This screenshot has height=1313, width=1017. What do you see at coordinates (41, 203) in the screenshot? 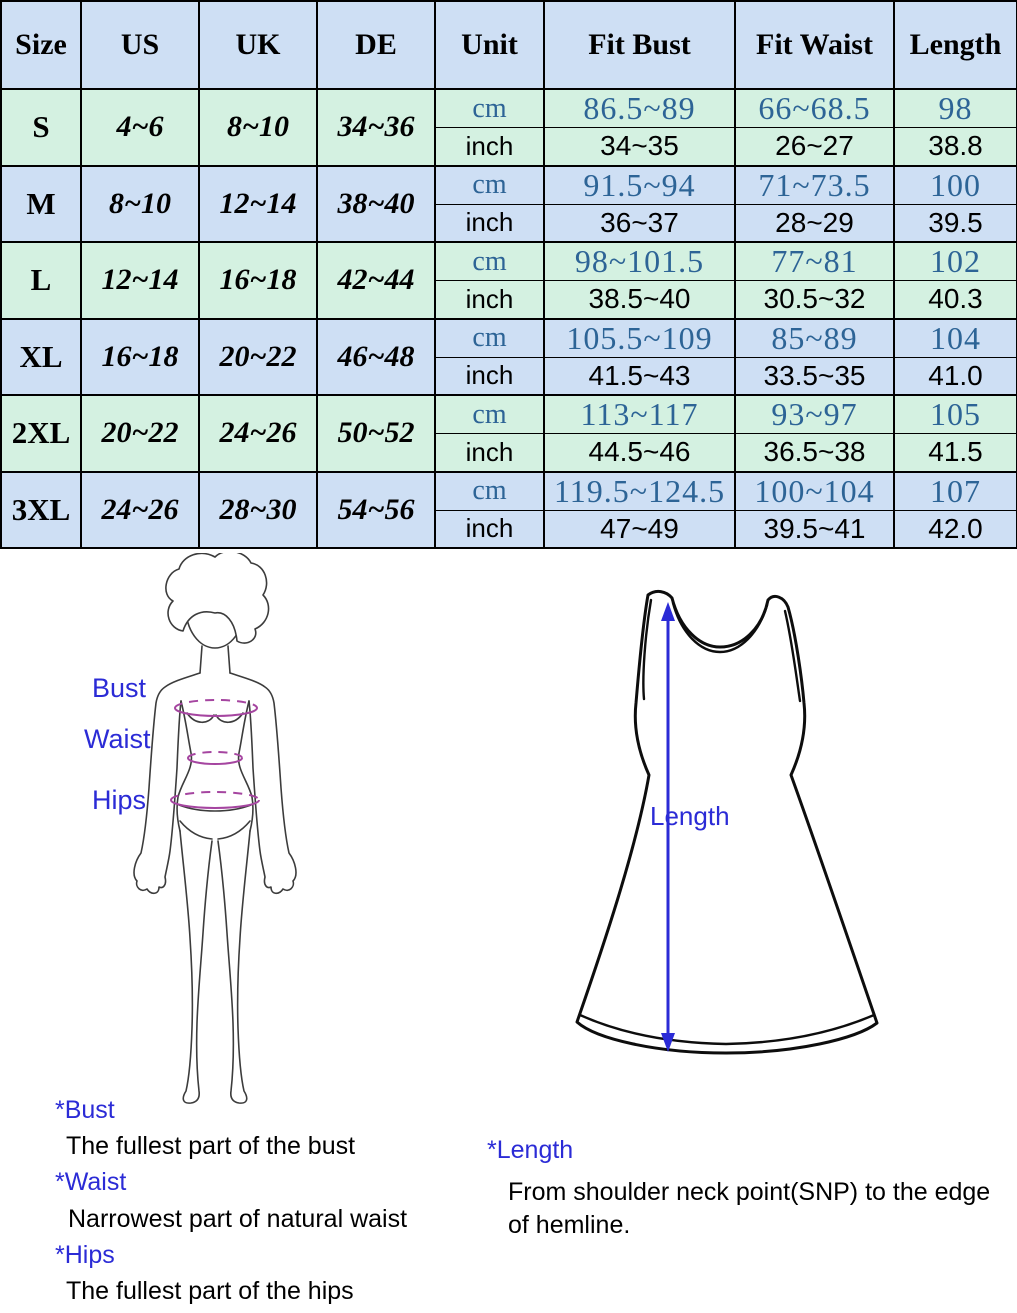
I see `size-cell: M` at bounding box center [41, 203].